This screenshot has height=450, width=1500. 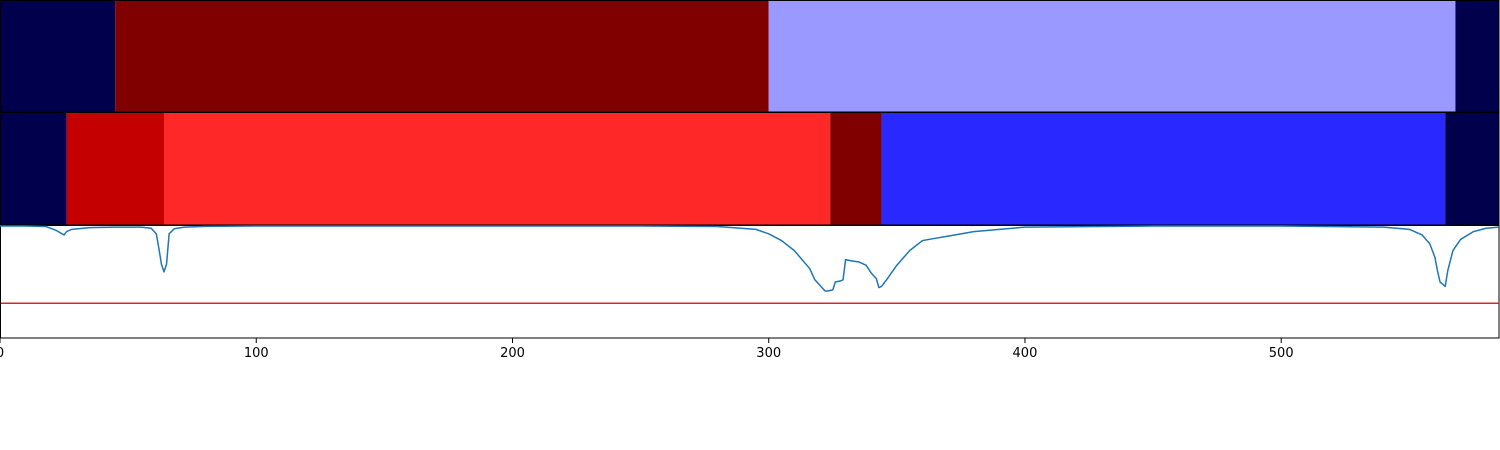 What do you see at coordinates (1281, 353) in the screenshot?
I see `x-tick-label-500: 500` at bounding box center [1281, 353].